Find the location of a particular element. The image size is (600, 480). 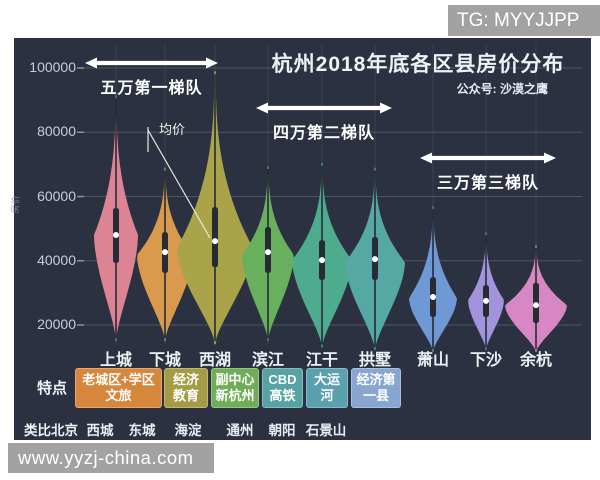

watermark-telegram: TG: MYYJJPP is located at coordinates (524, 20).